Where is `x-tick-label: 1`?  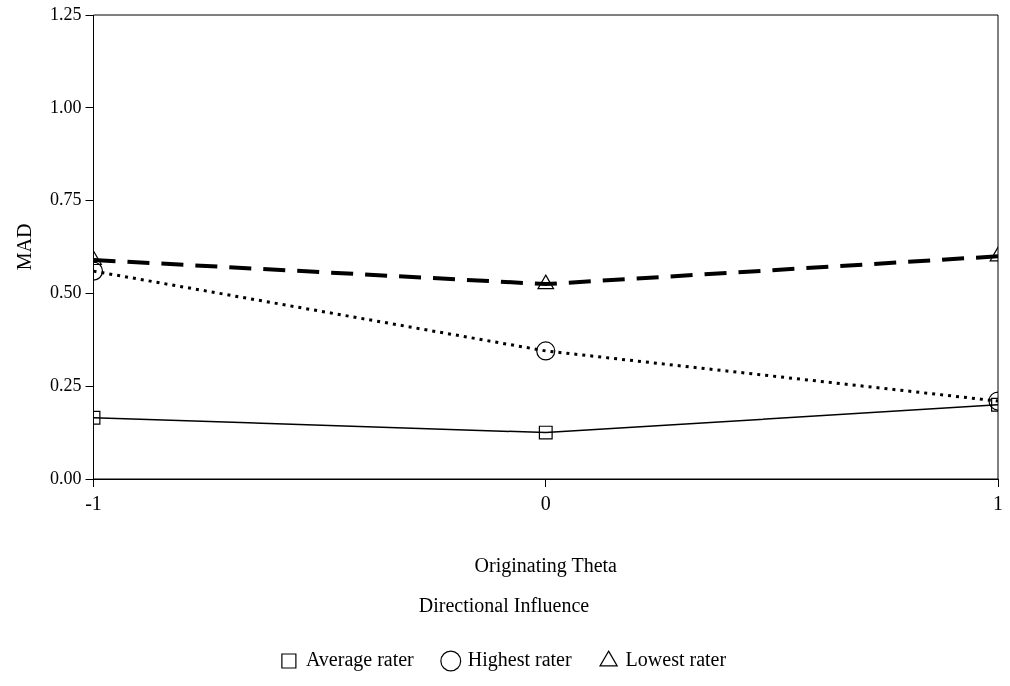
x-tick-label: 1 is located at coordinates (998, 503).